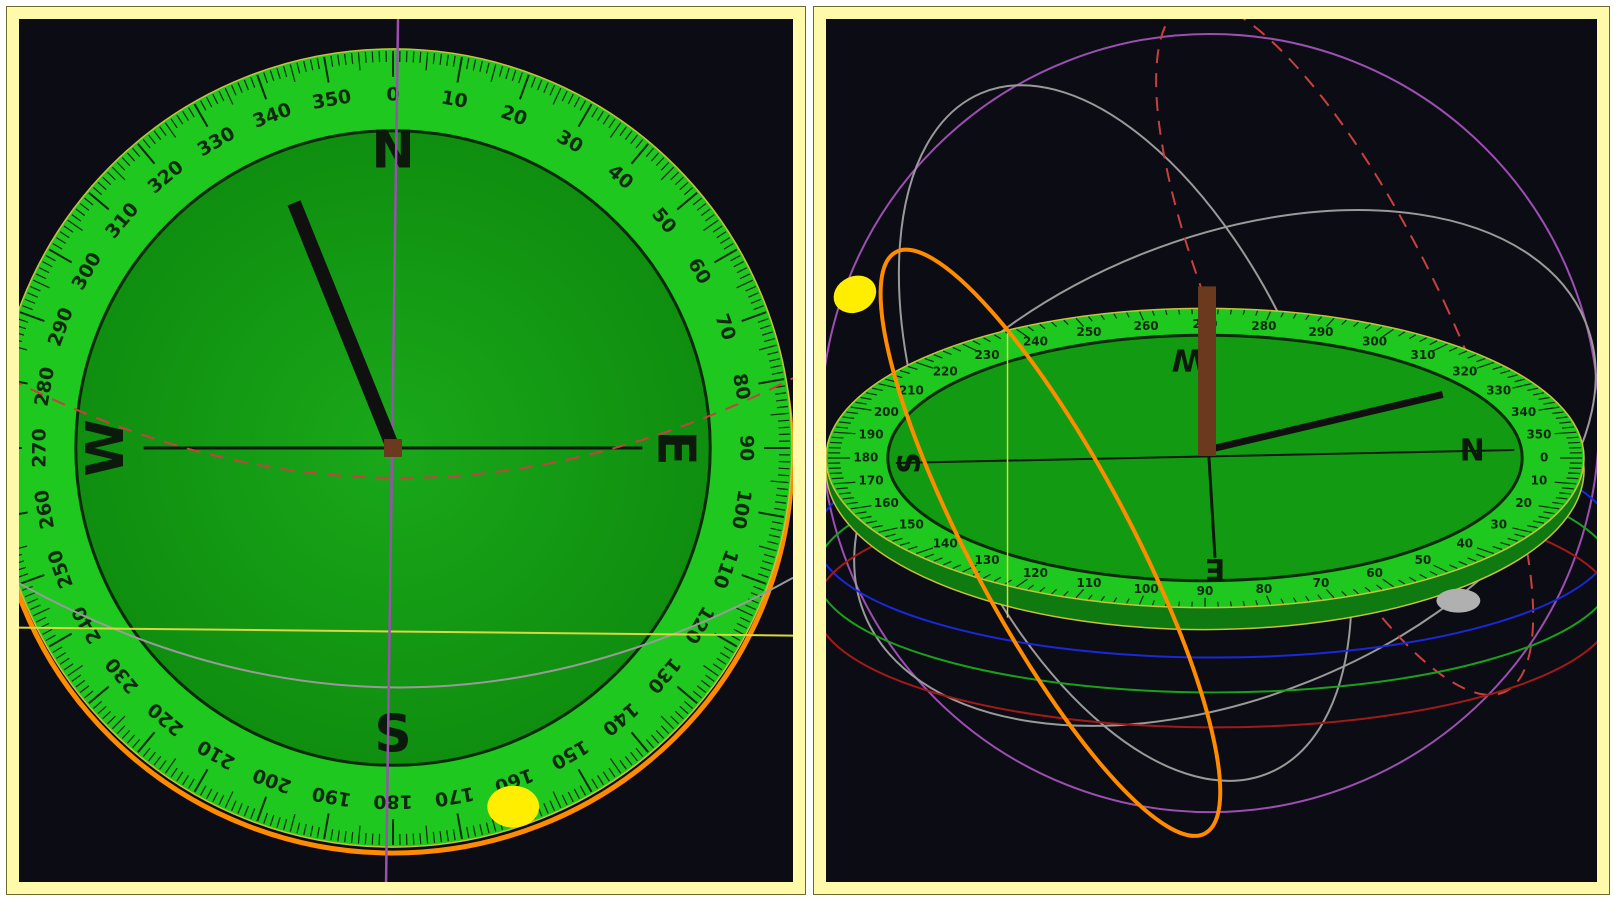 Image resolution: width=1615 pixels, height=901 pixels. Describe the element at coordinates (1544, 457) in the screenshot. I see `degree-label: 0` at that location.